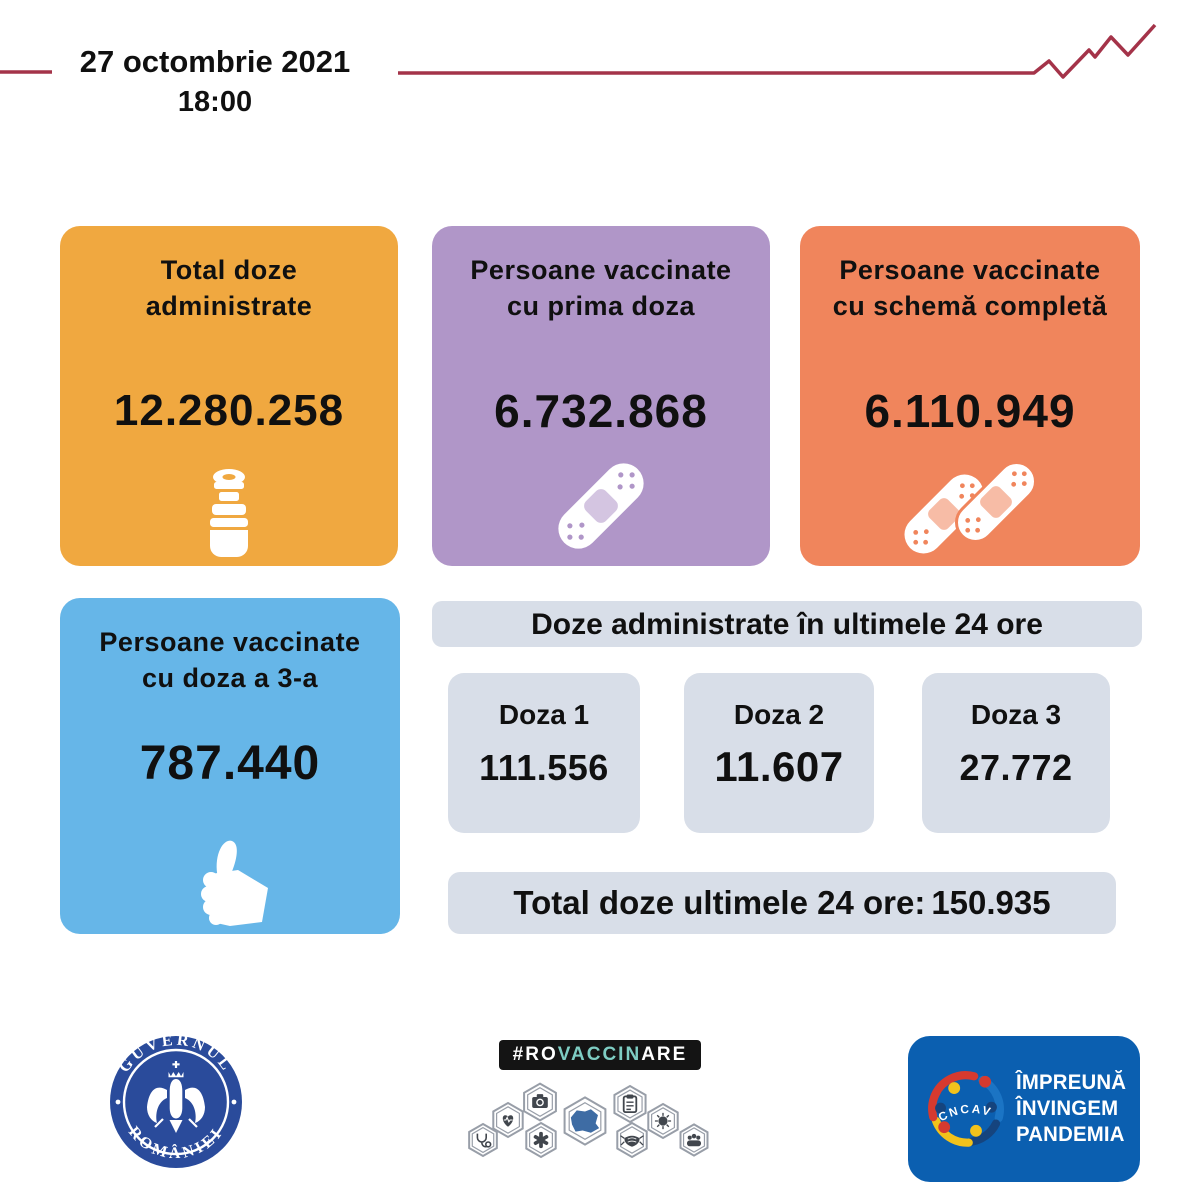  Describe the element at coordinates (544, 767) in the screenshot. I see `dose-1-value: 111.556` at that location.